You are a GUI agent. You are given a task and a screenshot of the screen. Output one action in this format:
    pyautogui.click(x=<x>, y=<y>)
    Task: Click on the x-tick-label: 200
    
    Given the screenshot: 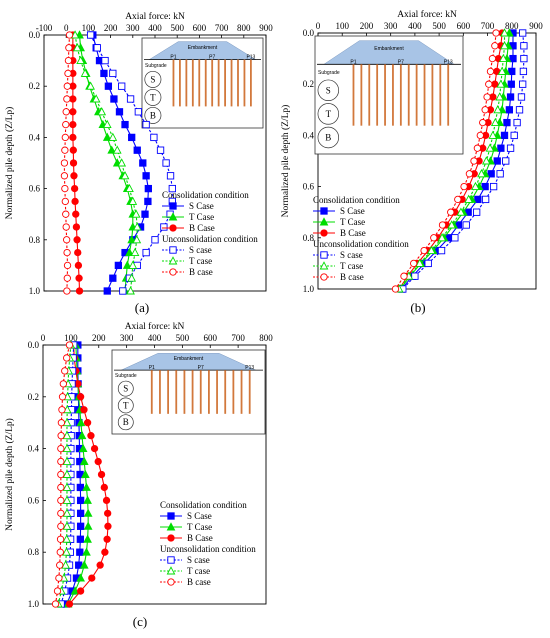 What is the action you would take?
    pyautogui.click(x=367, y=26)
    